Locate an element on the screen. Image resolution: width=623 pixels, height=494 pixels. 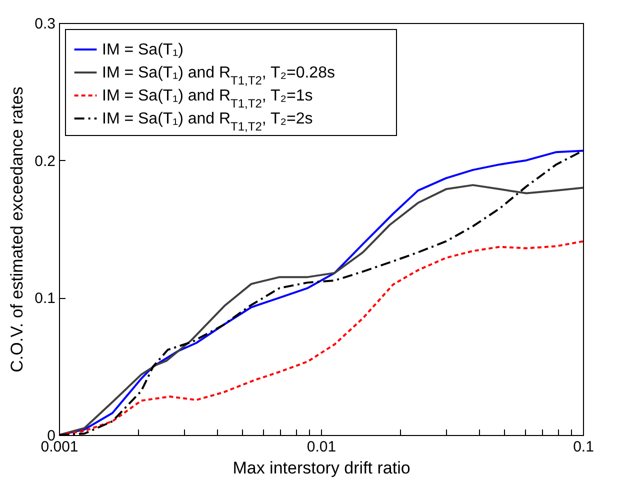
y-tick-label: 0.2 is located at coordinates (45, 161).